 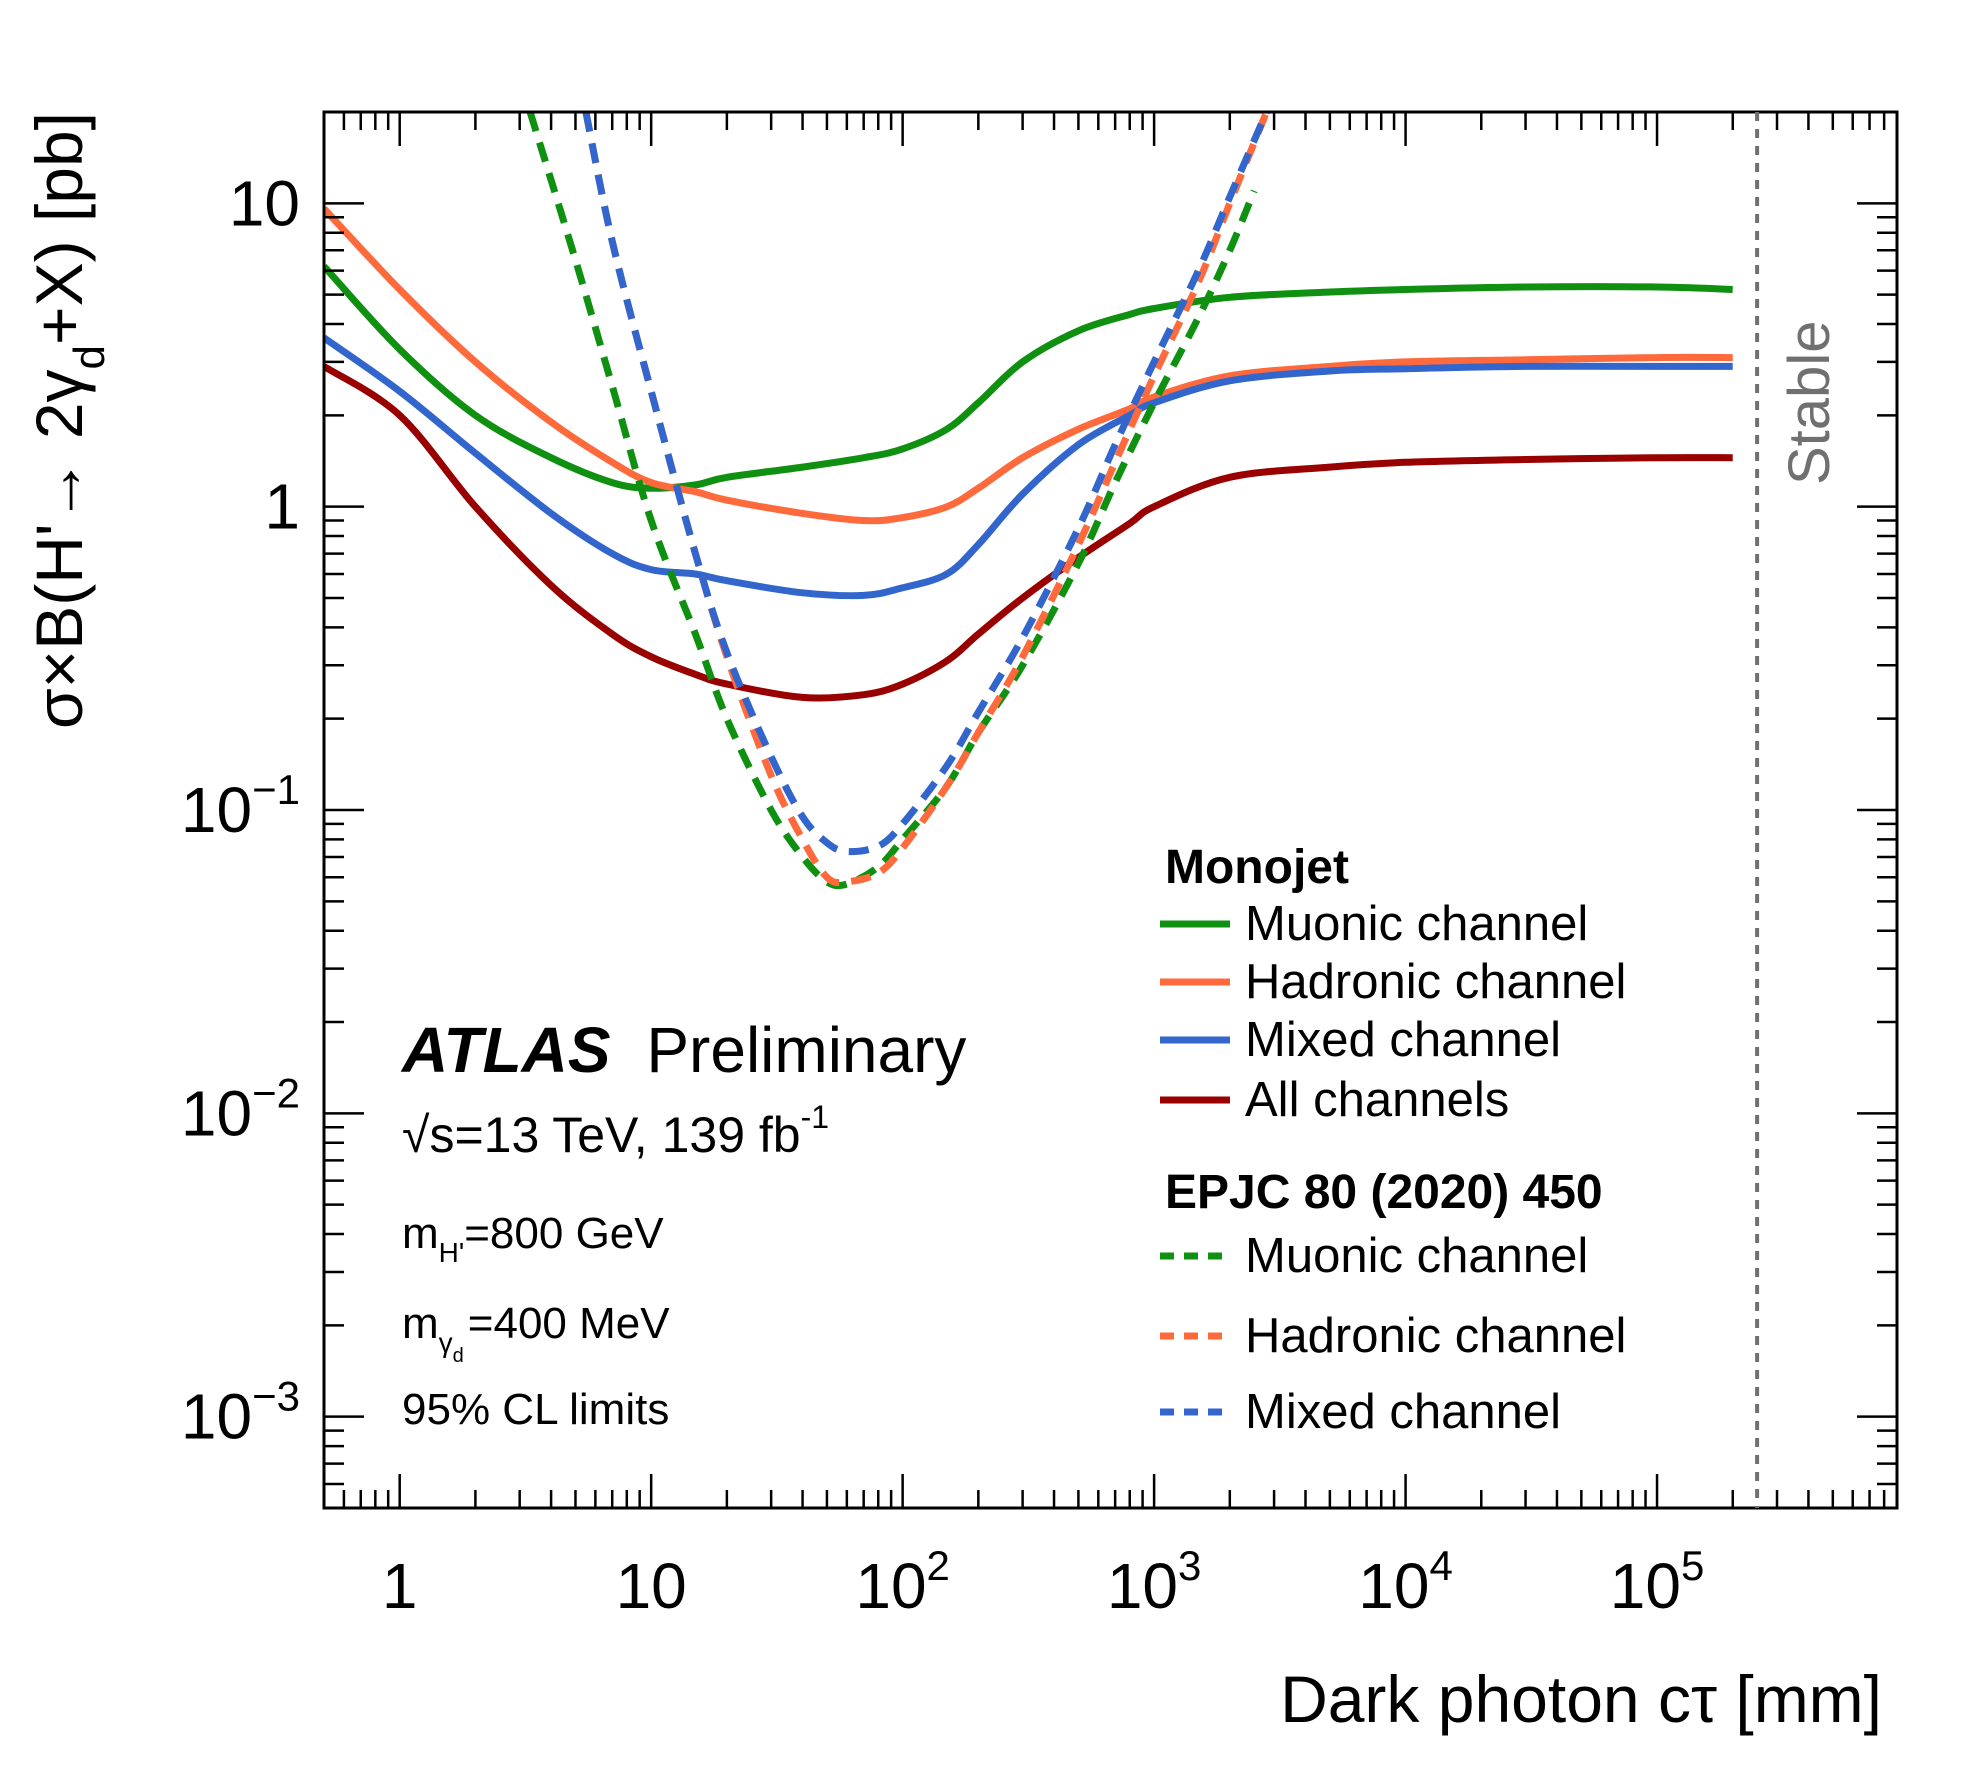 What do you see at coordinates (1377, 1100) in the screenshot?
I see `legend-label: All channels` at bounding box center [1377, 1100].